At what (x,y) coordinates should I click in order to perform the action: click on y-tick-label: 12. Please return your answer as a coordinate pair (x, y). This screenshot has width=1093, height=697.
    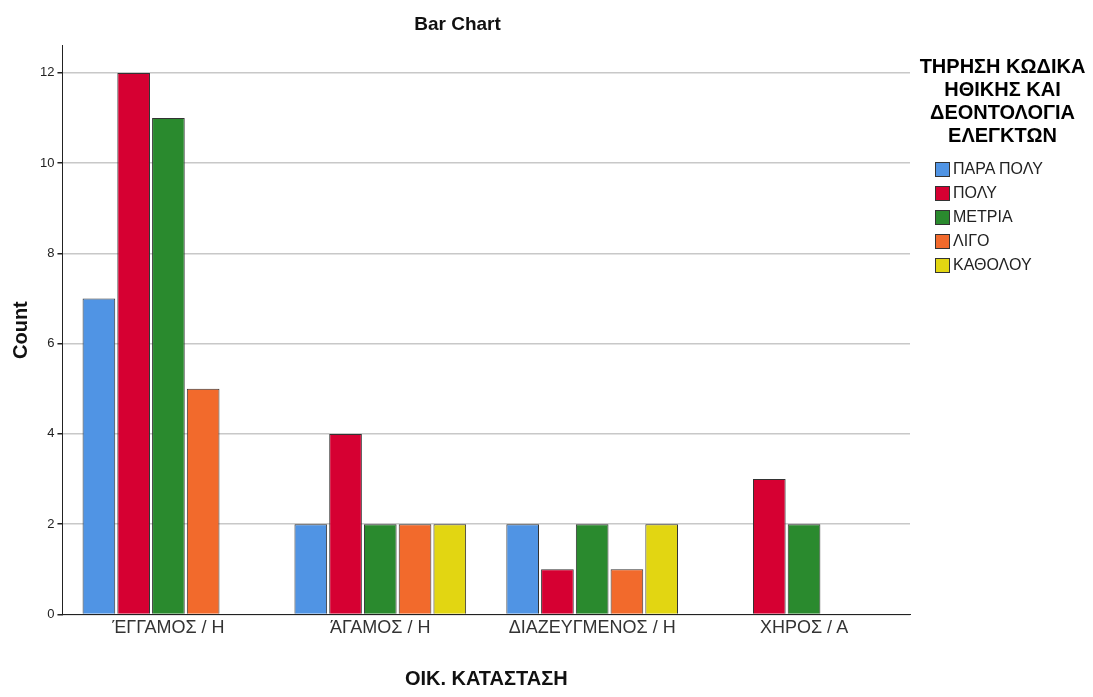
    Looking at the image, I should click on (47, 72).